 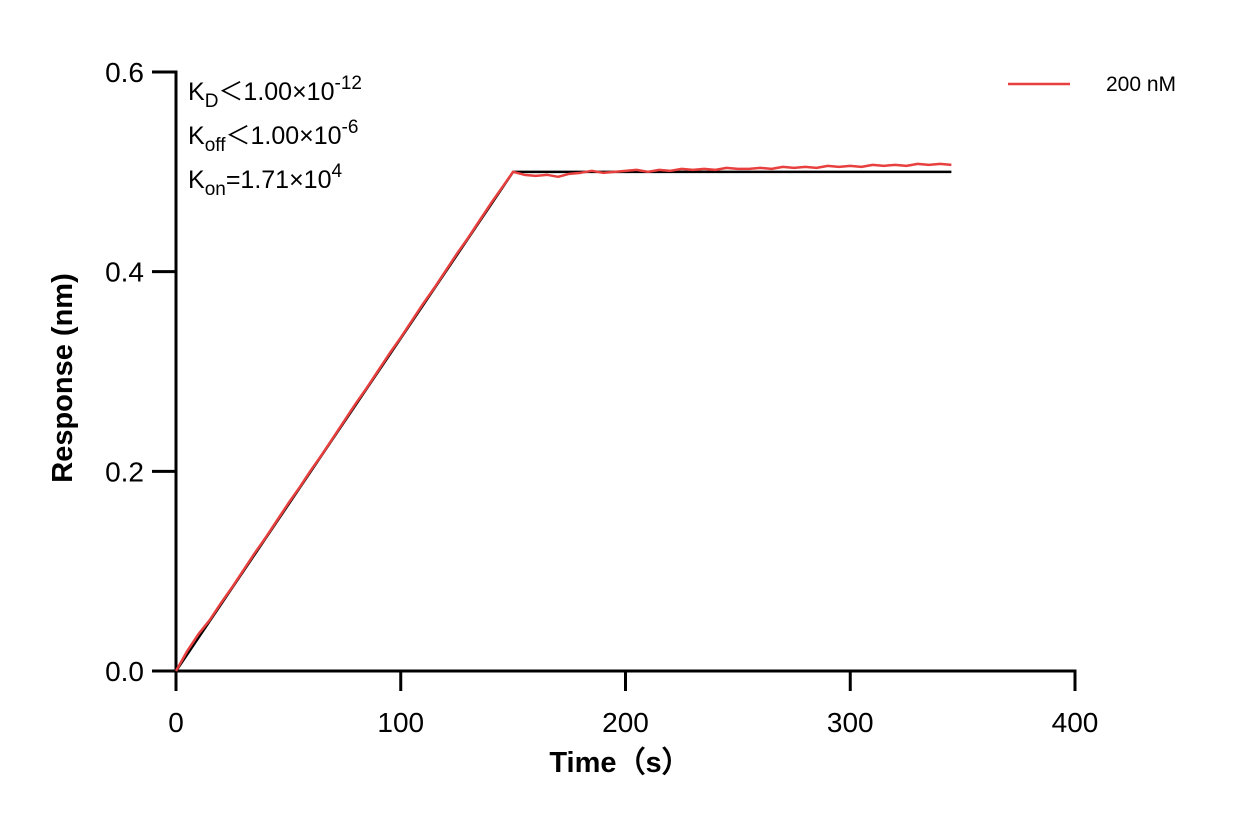 What do you see at coordinates (124, 272) in the screenshot?
I see `y-tick-label: 0.4` at bounding box center [124, 272].